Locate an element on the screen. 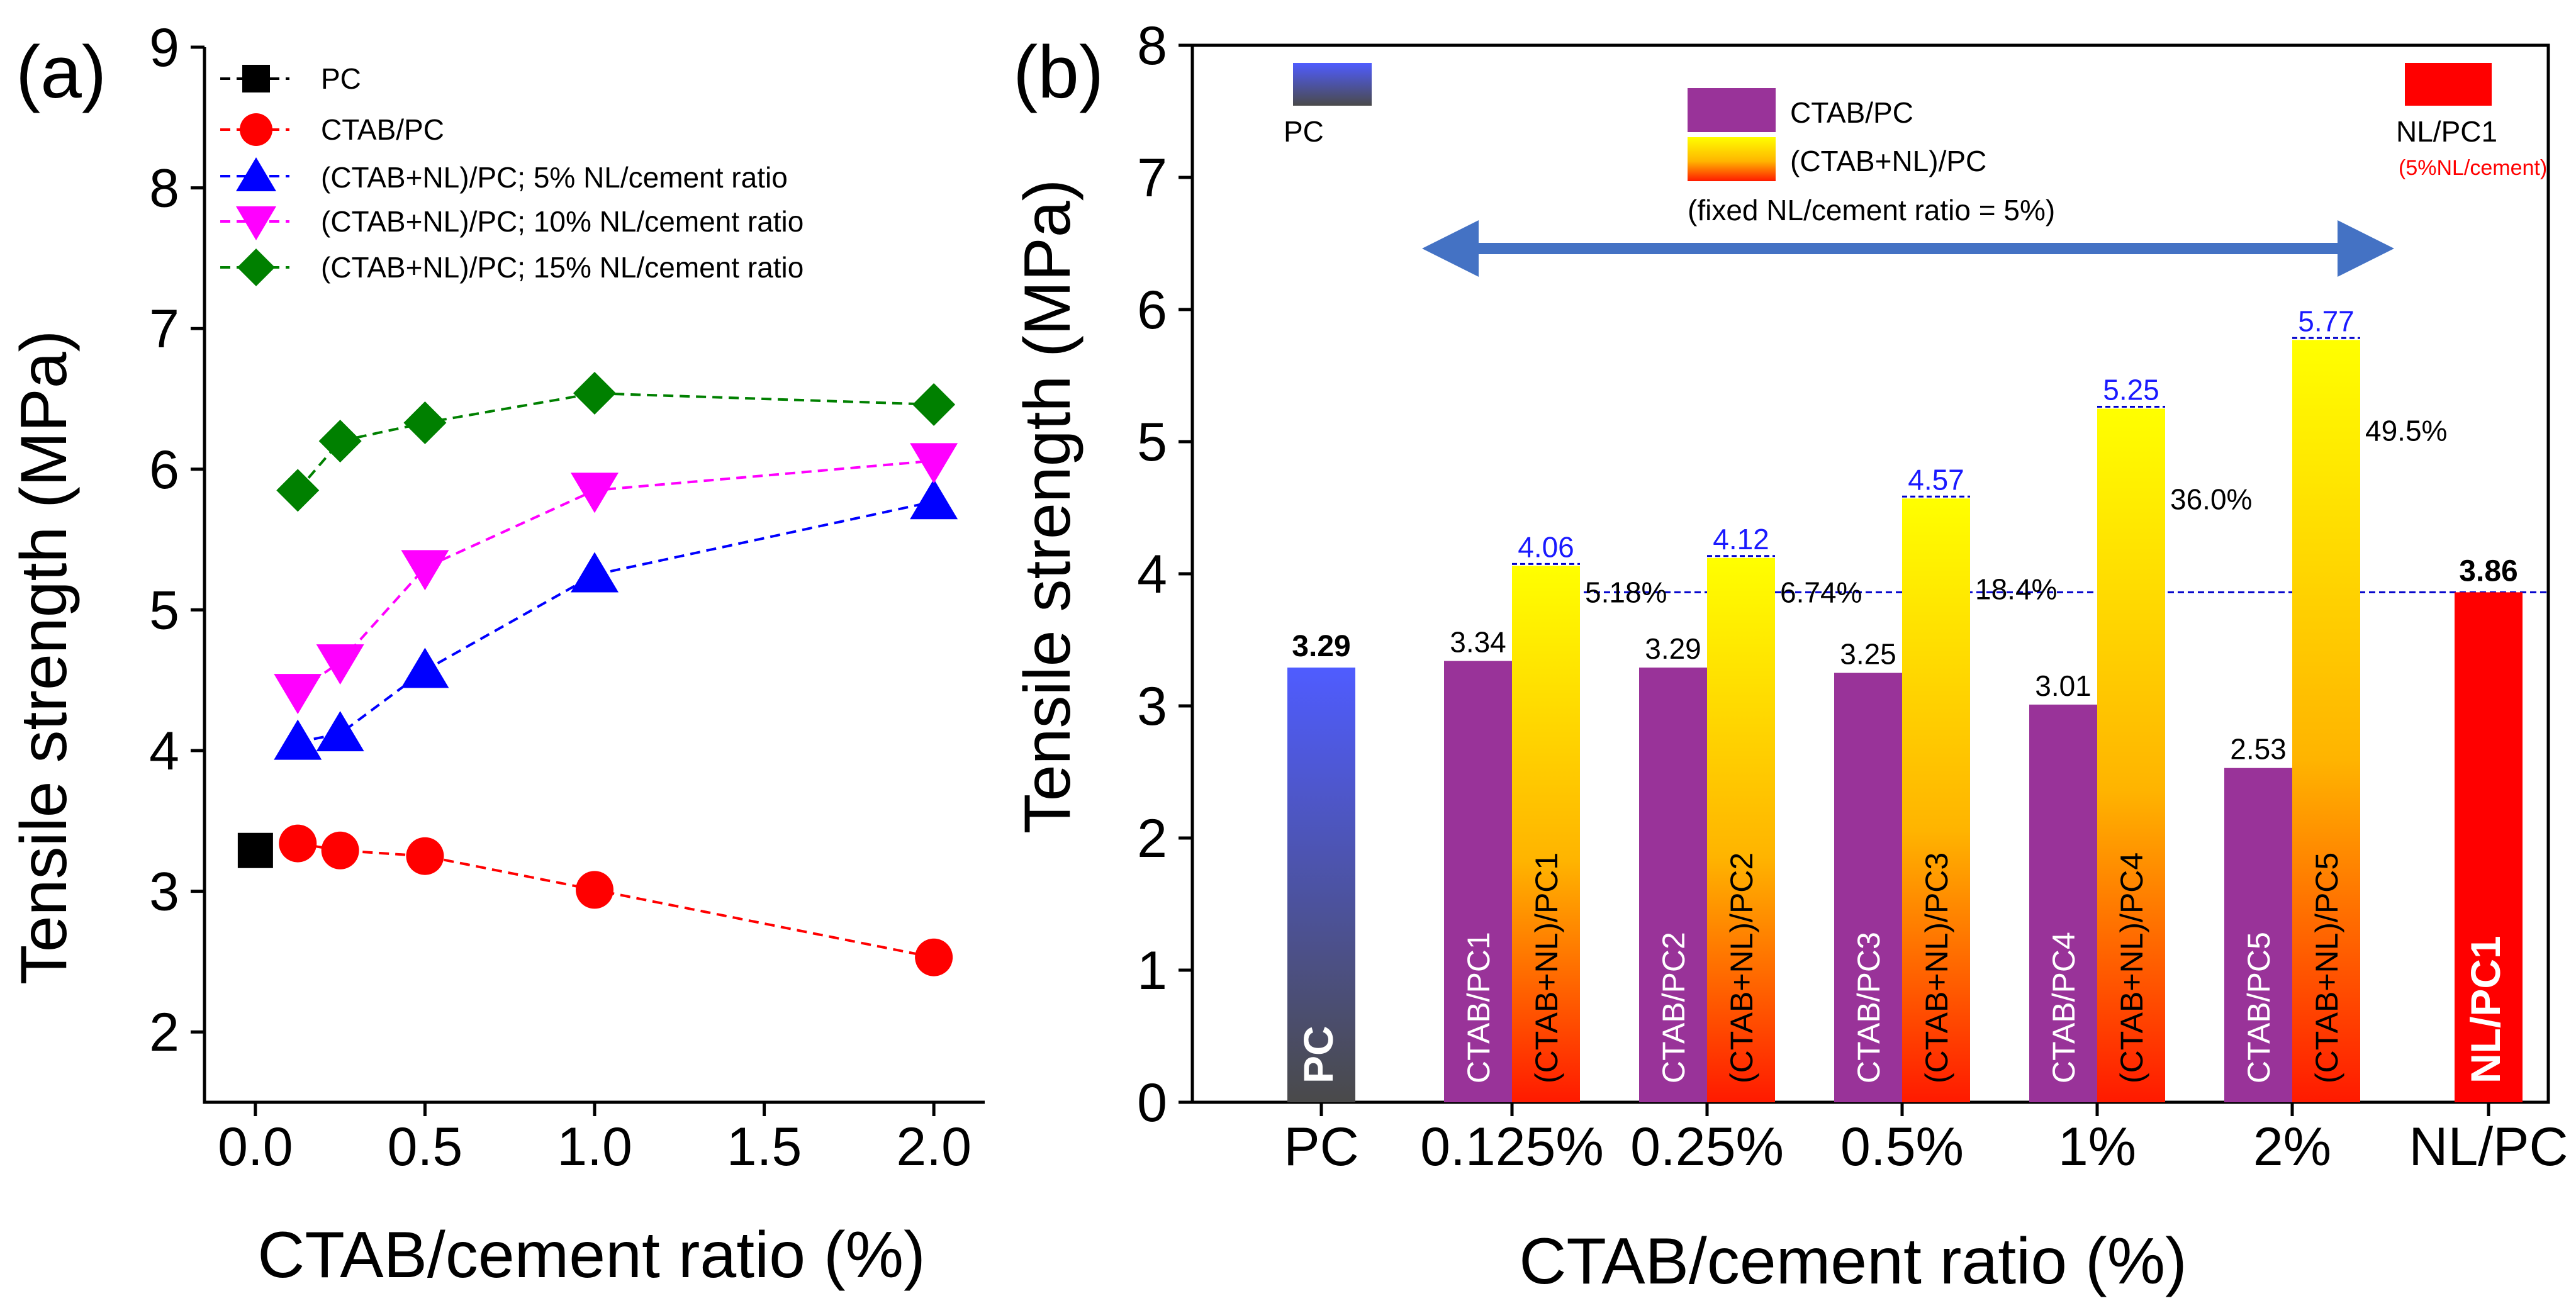  panel-b-x-tick-label: 0.5% is located at coordinates (1902, 1147).